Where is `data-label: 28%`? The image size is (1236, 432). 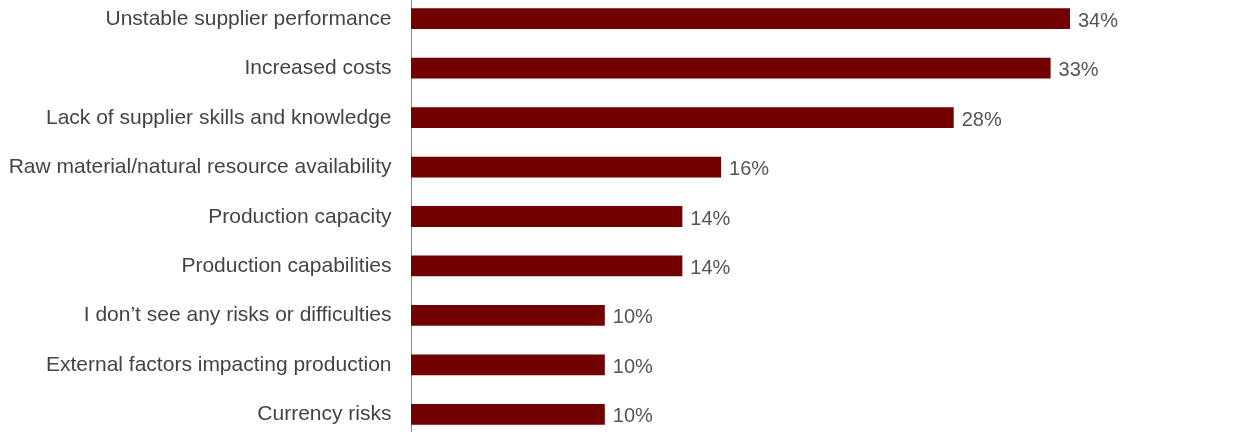
data-label: 28% is located at coordinates (981, 118).